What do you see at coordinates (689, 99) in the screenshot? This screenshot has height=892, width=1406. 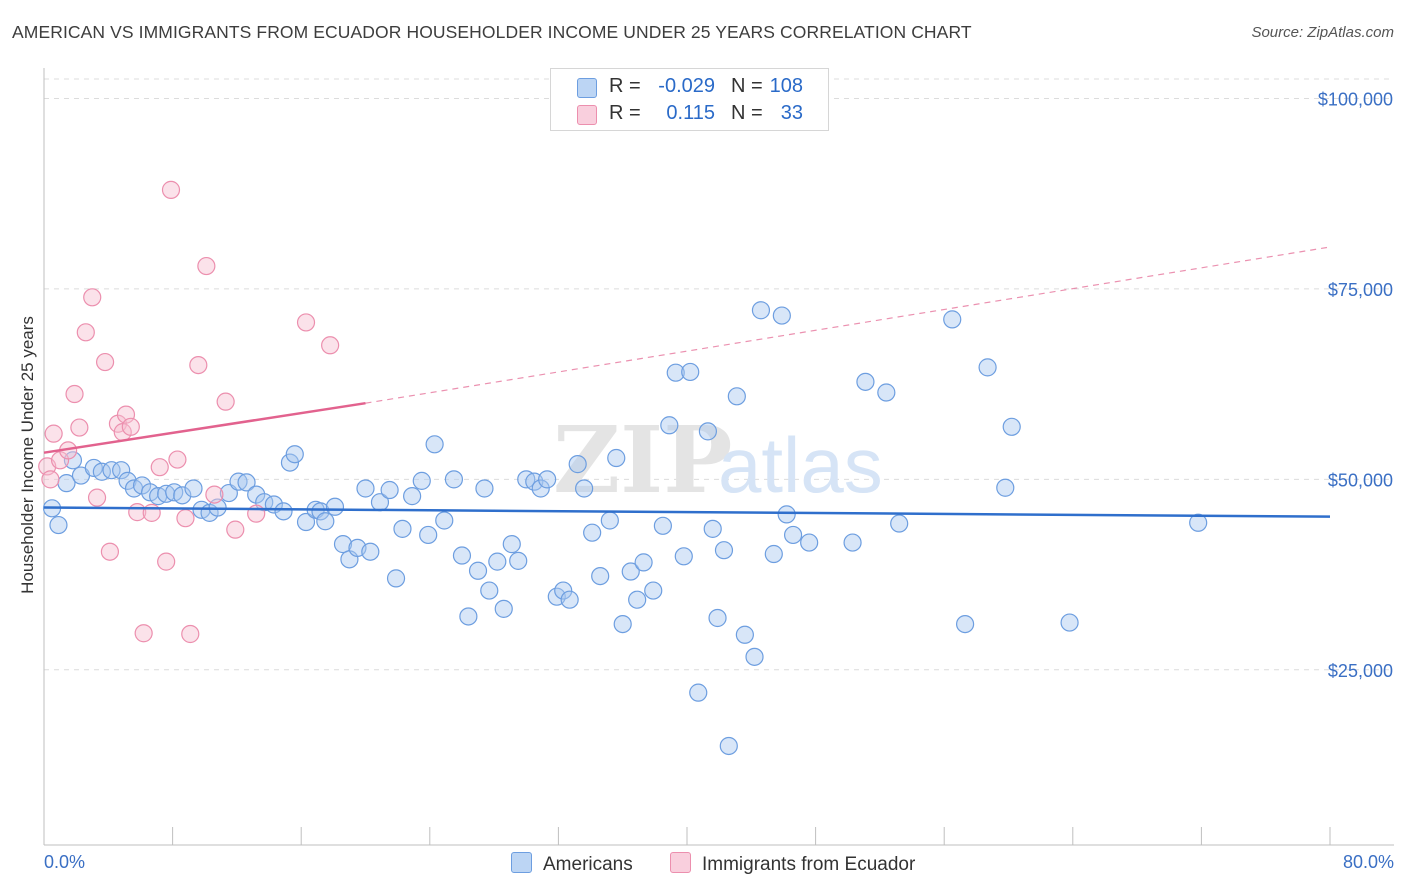 I see `correlation-legend: R = -0.029 N = 108 R = 0.115 N = 33` at bounding box center [689, 99].